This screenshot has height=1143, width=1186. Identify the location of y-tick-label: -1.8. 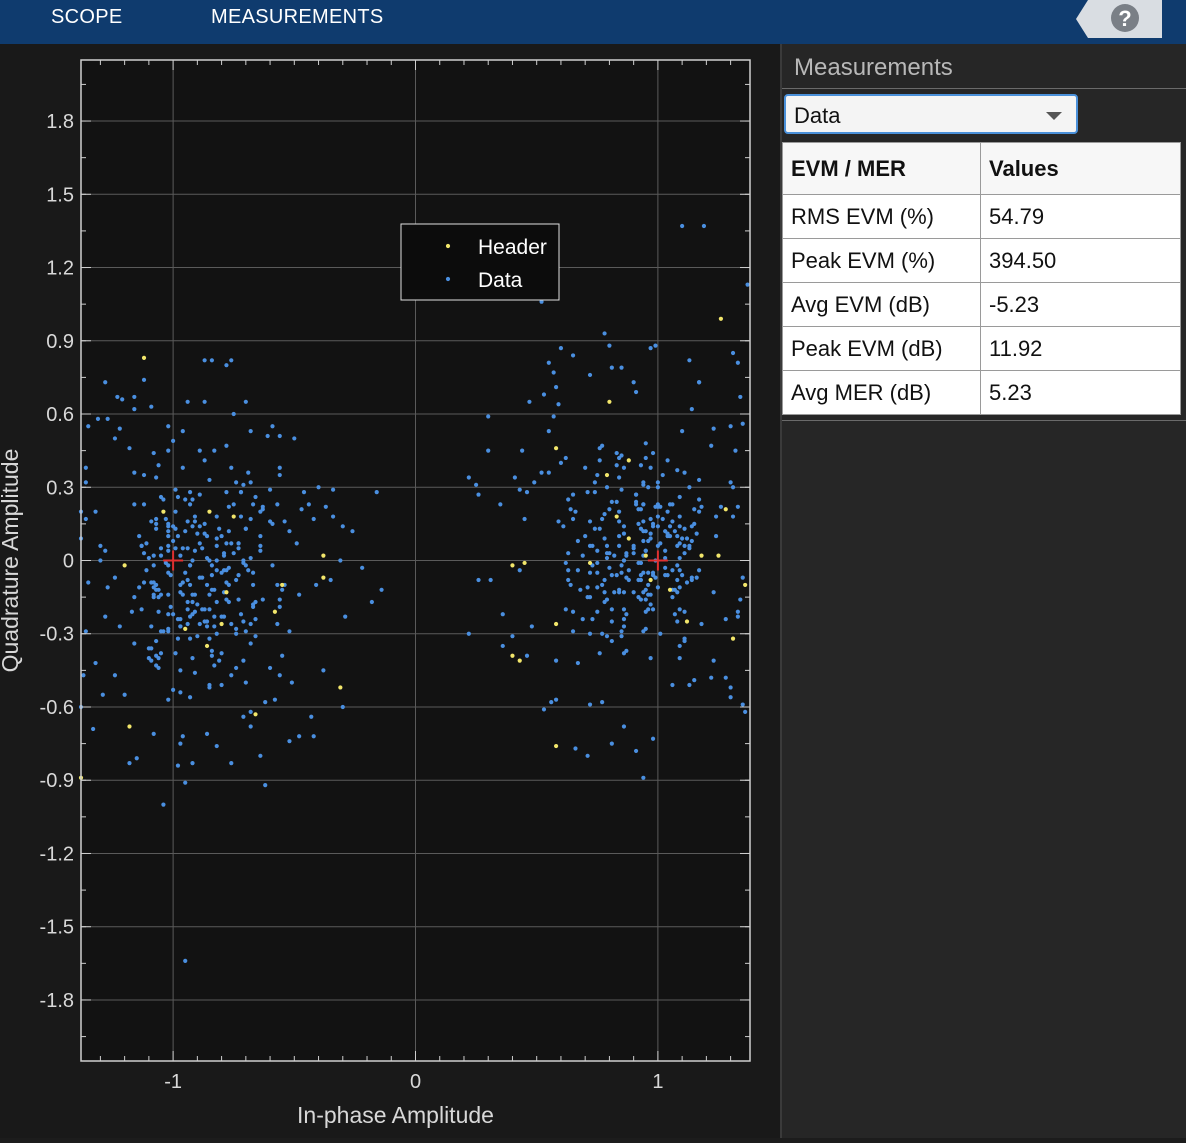
(57, 1001).